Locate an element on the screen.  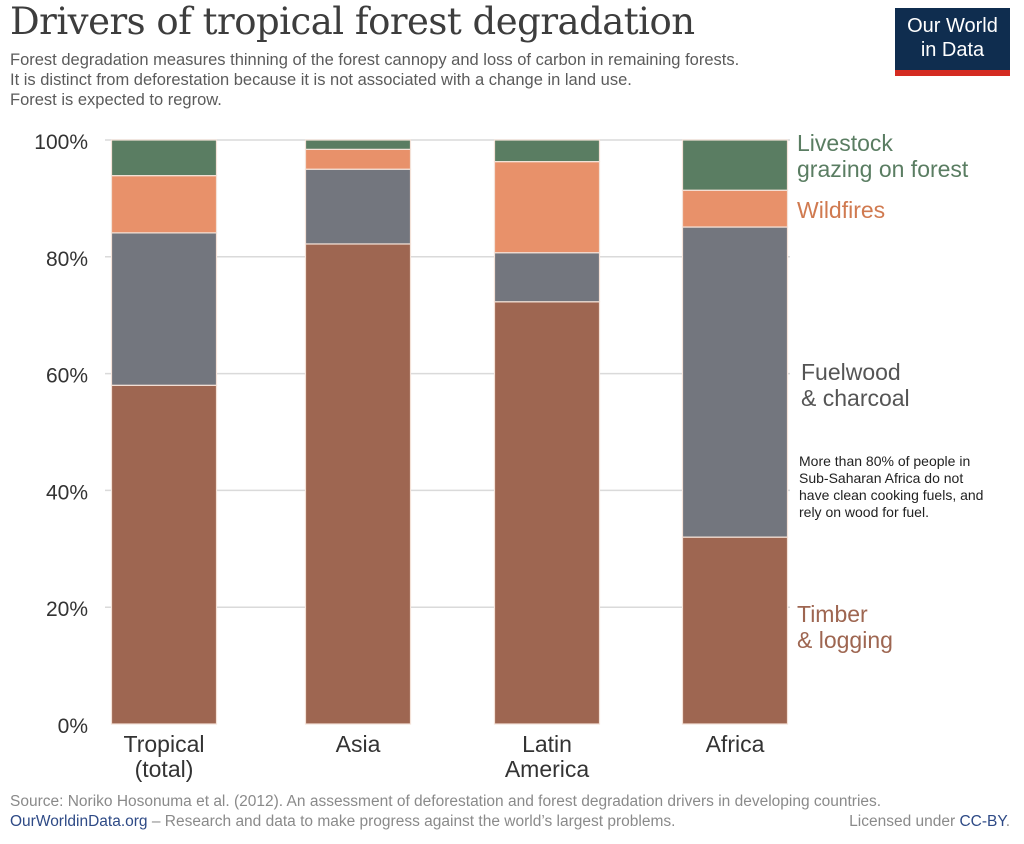
annotation-text: rely on wood for fuel. is located at coordinates (864, 512).